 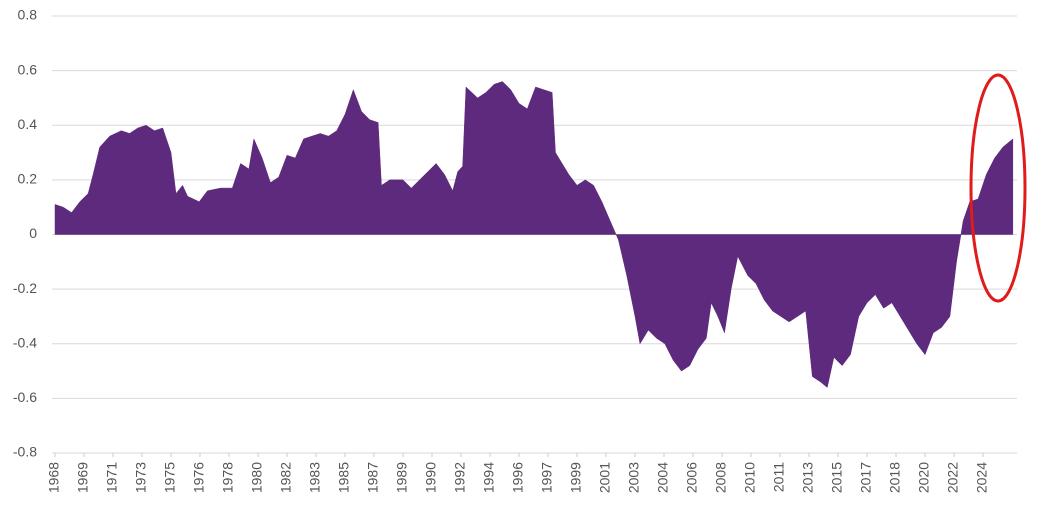 I want to click on x-tick-label: 1976, so click(x=199, y=477).